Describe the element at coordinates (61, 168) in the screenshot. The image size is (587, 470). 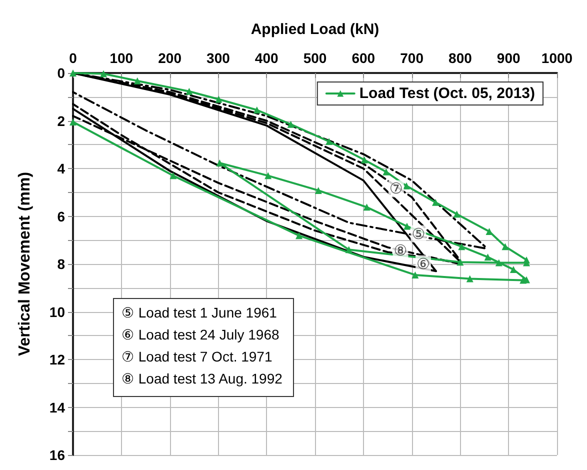
I see `y-tick-label: 4` at that location.